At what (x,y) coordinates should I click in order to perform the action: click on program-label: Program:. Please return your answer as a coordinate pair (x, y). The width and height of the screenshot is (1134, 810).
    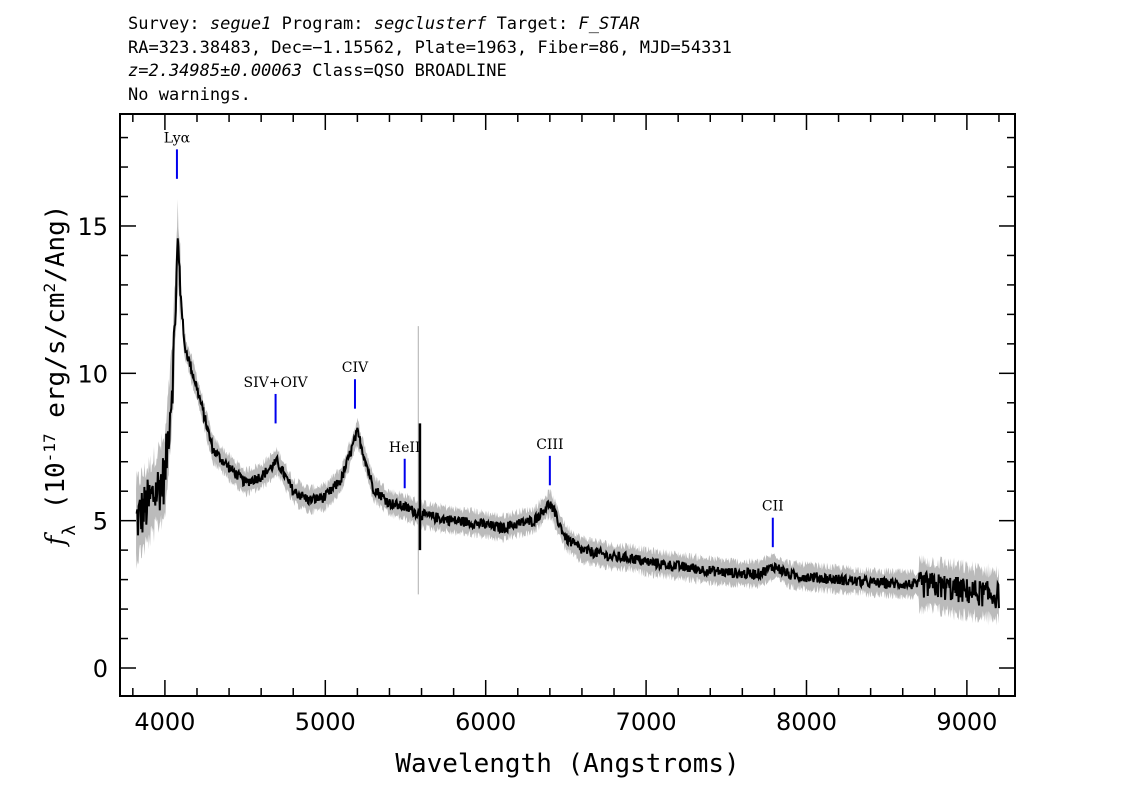
    Looking at the image, I should click on (322, 24).